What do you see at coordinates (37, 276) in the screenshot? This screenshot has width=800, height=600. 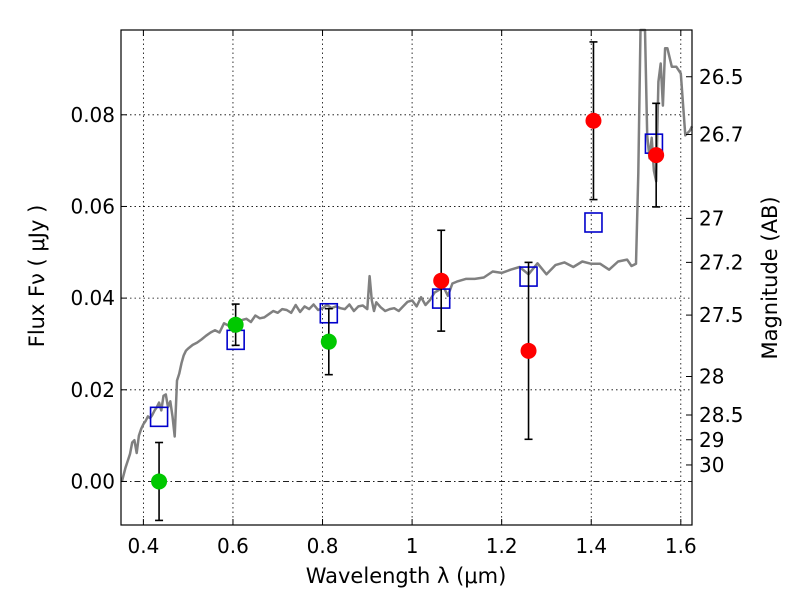 I see `y-axis-label: Flux Fν ( μJy )` at bounding box center [37, 276].